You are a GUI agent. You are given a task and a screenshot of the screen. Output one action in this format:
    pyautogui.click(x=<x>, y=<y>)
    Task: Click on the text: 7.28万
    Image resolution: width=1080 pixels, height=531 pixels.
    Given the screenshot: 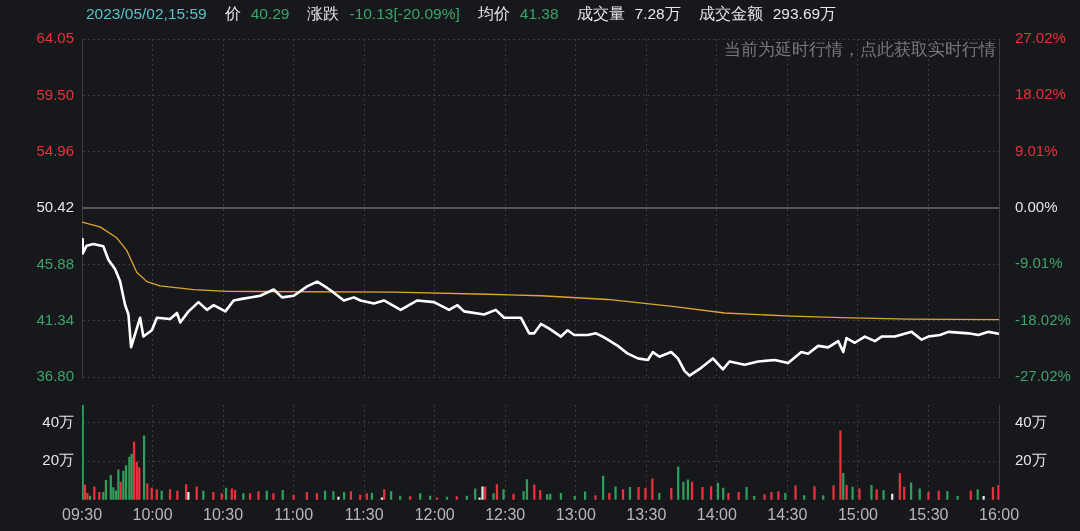 What is the action you would take?
    pyautogui.click(x=657, y=13)
    